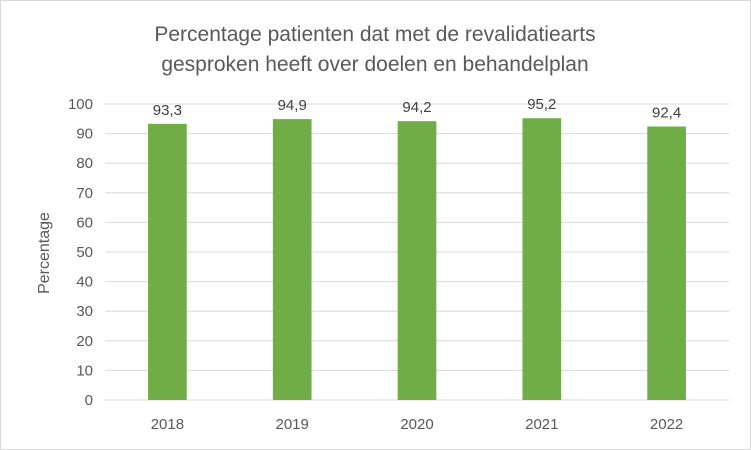 The image size is (751, 450). Describe the element at coordinates (666, 263) in the screenshot. I see `bar-2022` at that location.